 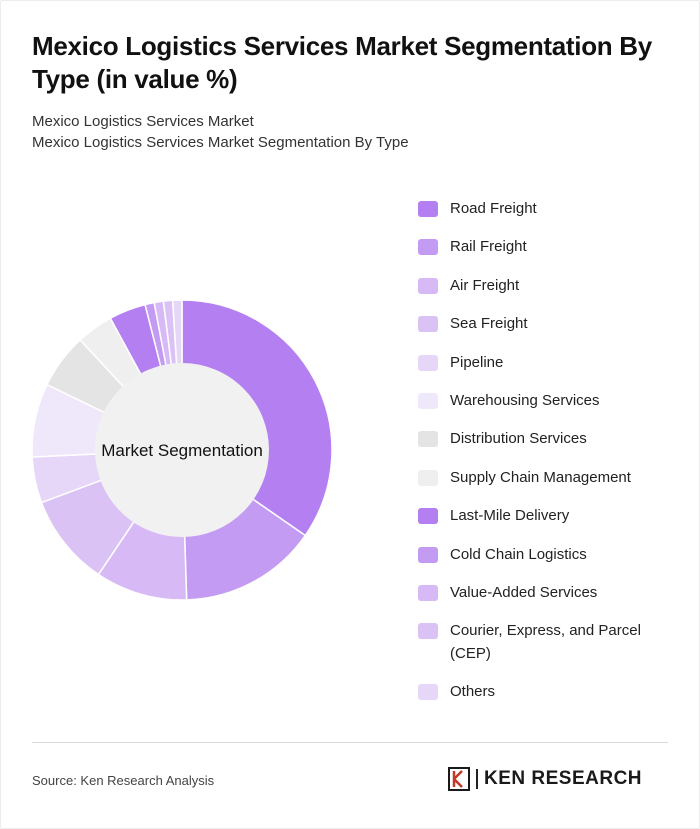 I want to click on legend-item-pipeline: Pipeline, so click(x=534, y=363).